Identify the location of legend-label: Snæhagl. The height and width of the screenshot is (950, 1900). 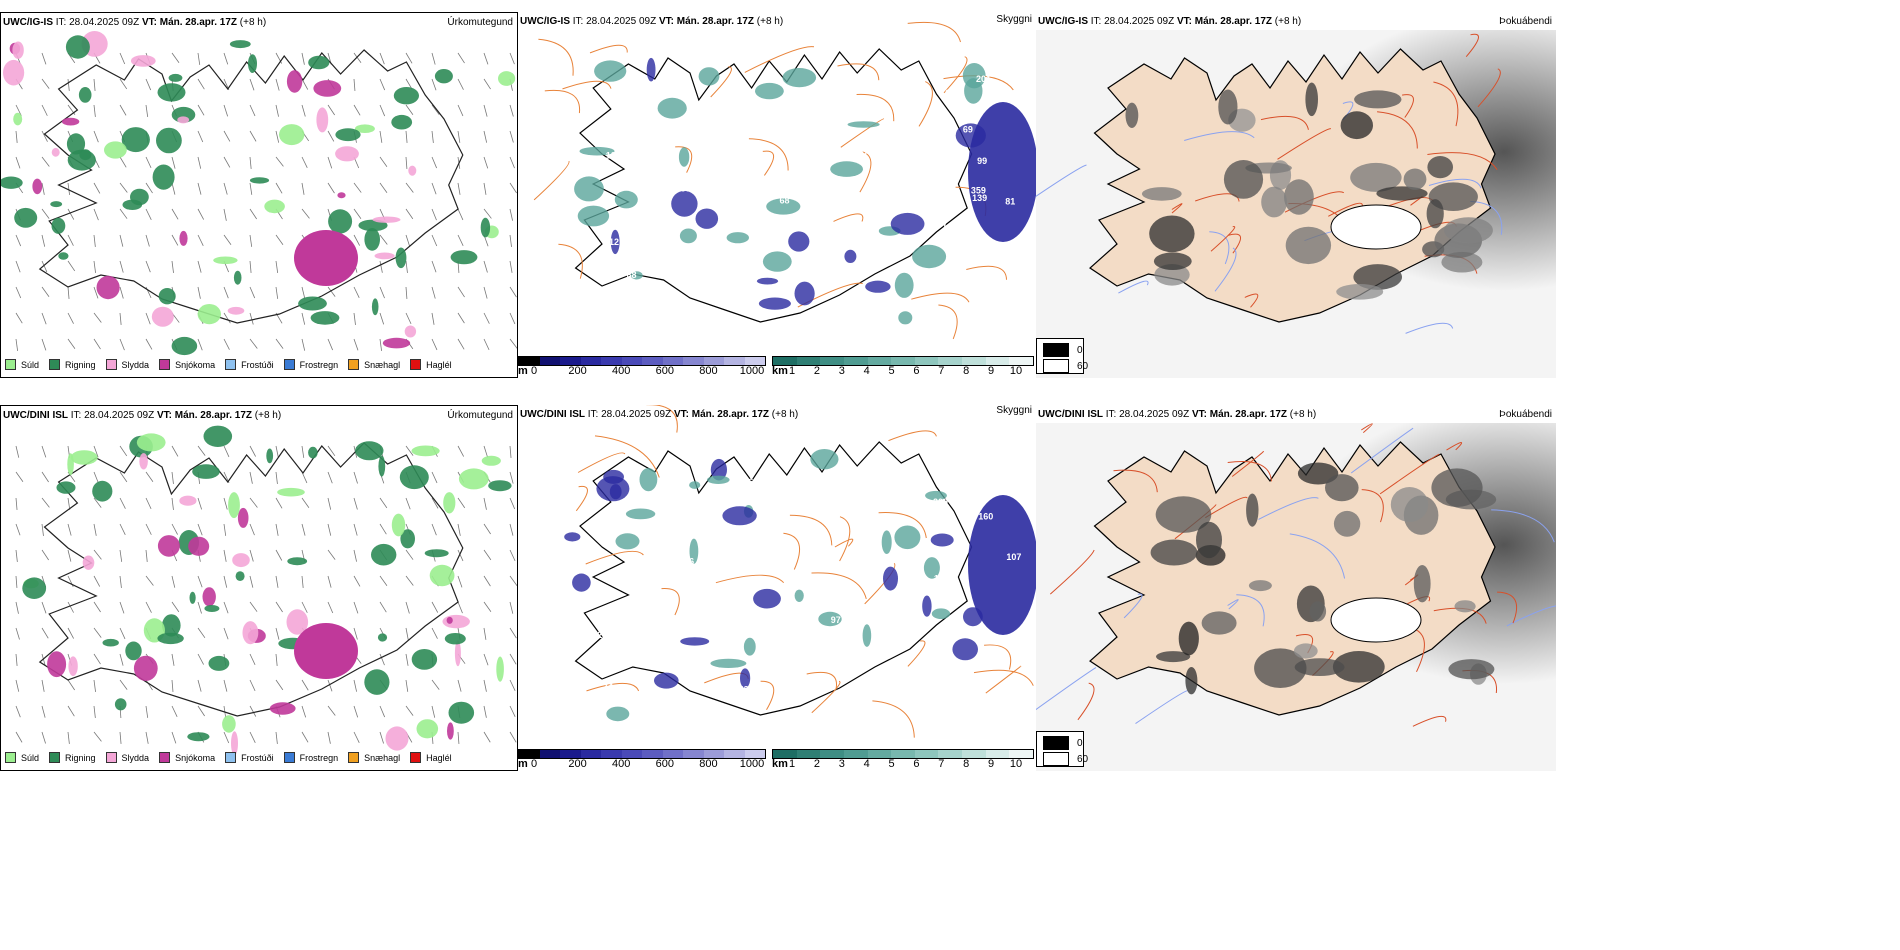
(382, 364).